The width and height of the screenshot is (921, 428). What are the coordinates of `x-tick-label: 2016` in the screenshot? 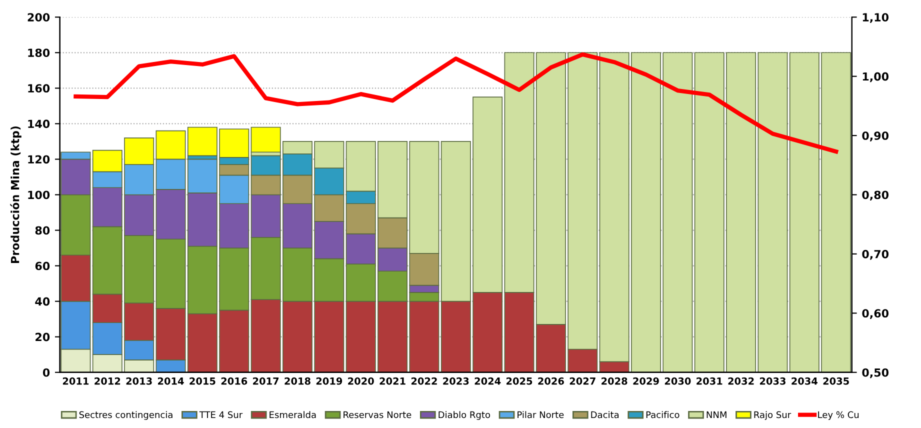 It's located at (234, 381).